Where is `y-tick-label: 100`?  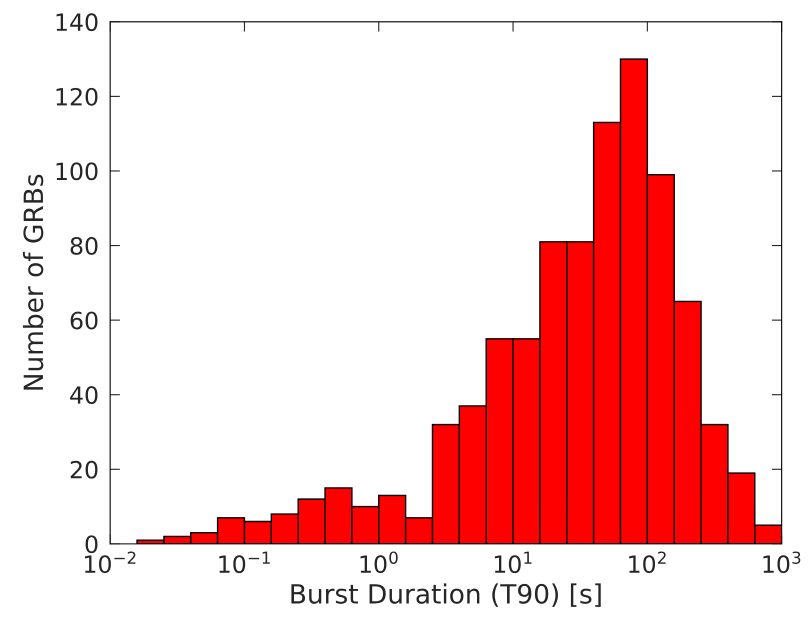 y-tick-label: 100 is located at coordinates (77, 171).